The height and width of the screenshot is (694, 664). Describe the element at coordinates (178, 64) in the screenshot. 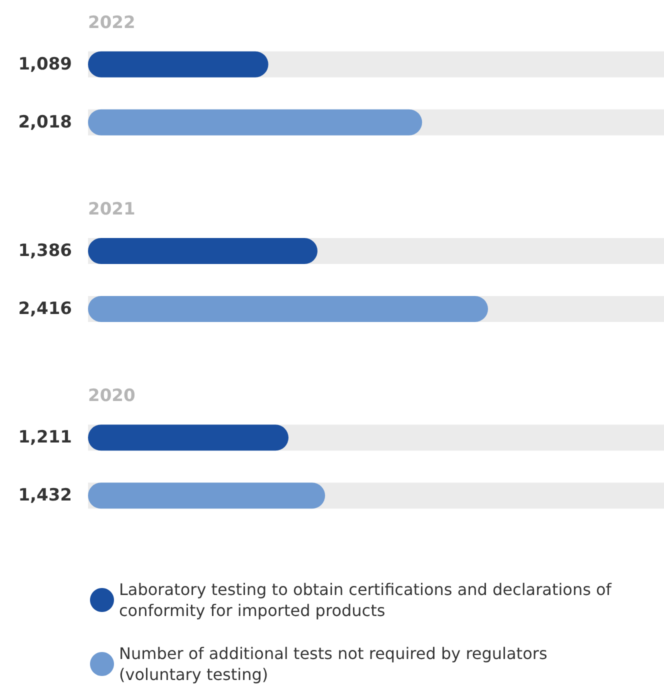

I see `bar` at that location.